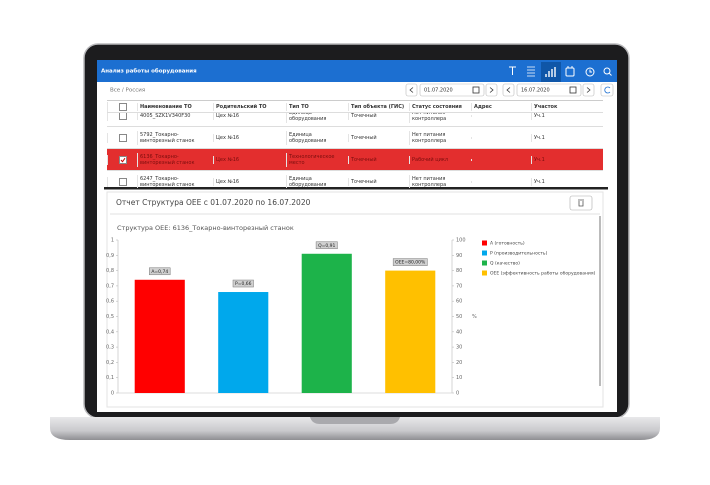 The height and width of the screenshot is (485, 710). Describe the element at coordinates (356, 188) in the screenshot. I see `splitter` at that location.